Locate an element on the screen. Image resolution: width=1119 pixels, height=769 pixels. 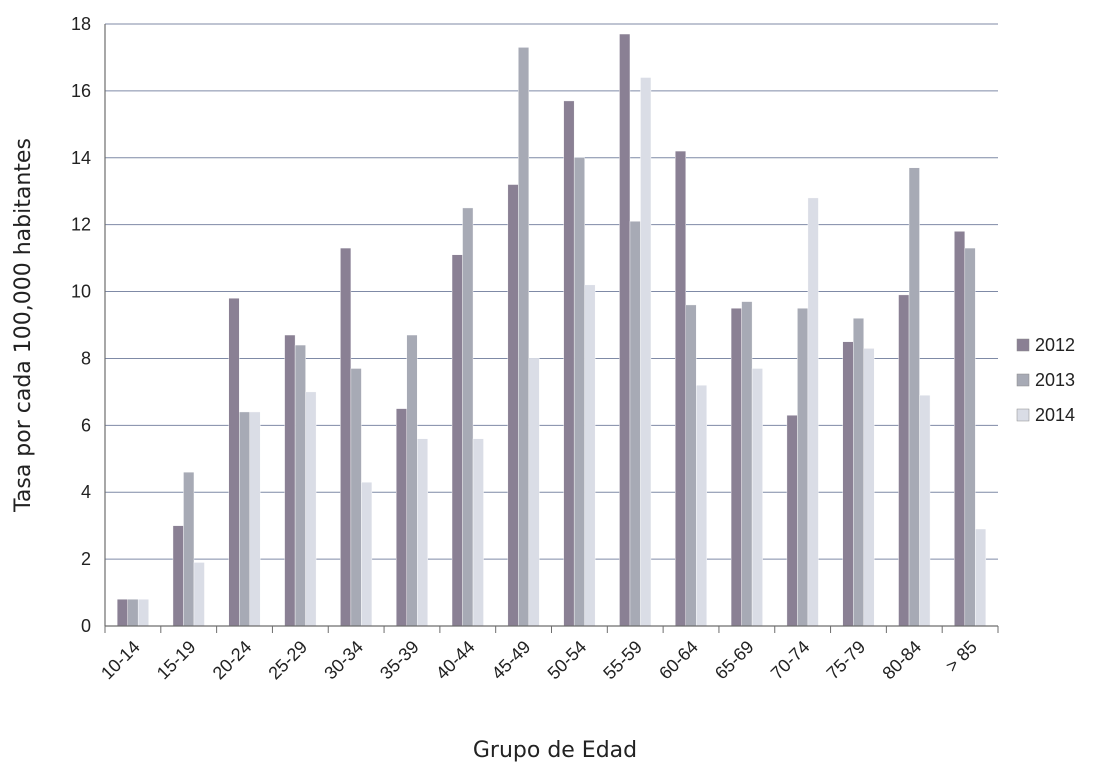
y-axis-title: Tasa por cada 100,000 habitantes is located at coordinates (23, 325).